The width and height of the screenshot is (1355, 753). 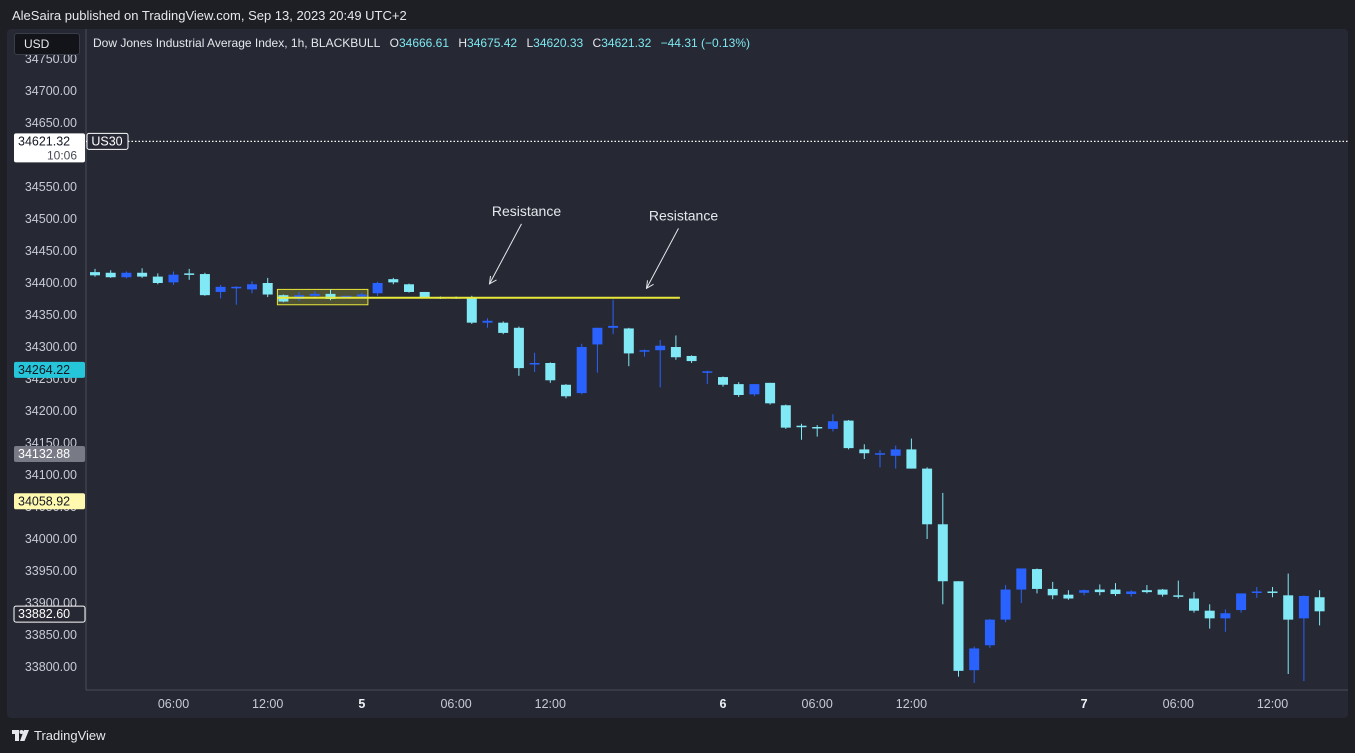 What do you see at coordinates (463, 43) in the screenshot?
I see `high-label: H` at bounding box center [463, 43].